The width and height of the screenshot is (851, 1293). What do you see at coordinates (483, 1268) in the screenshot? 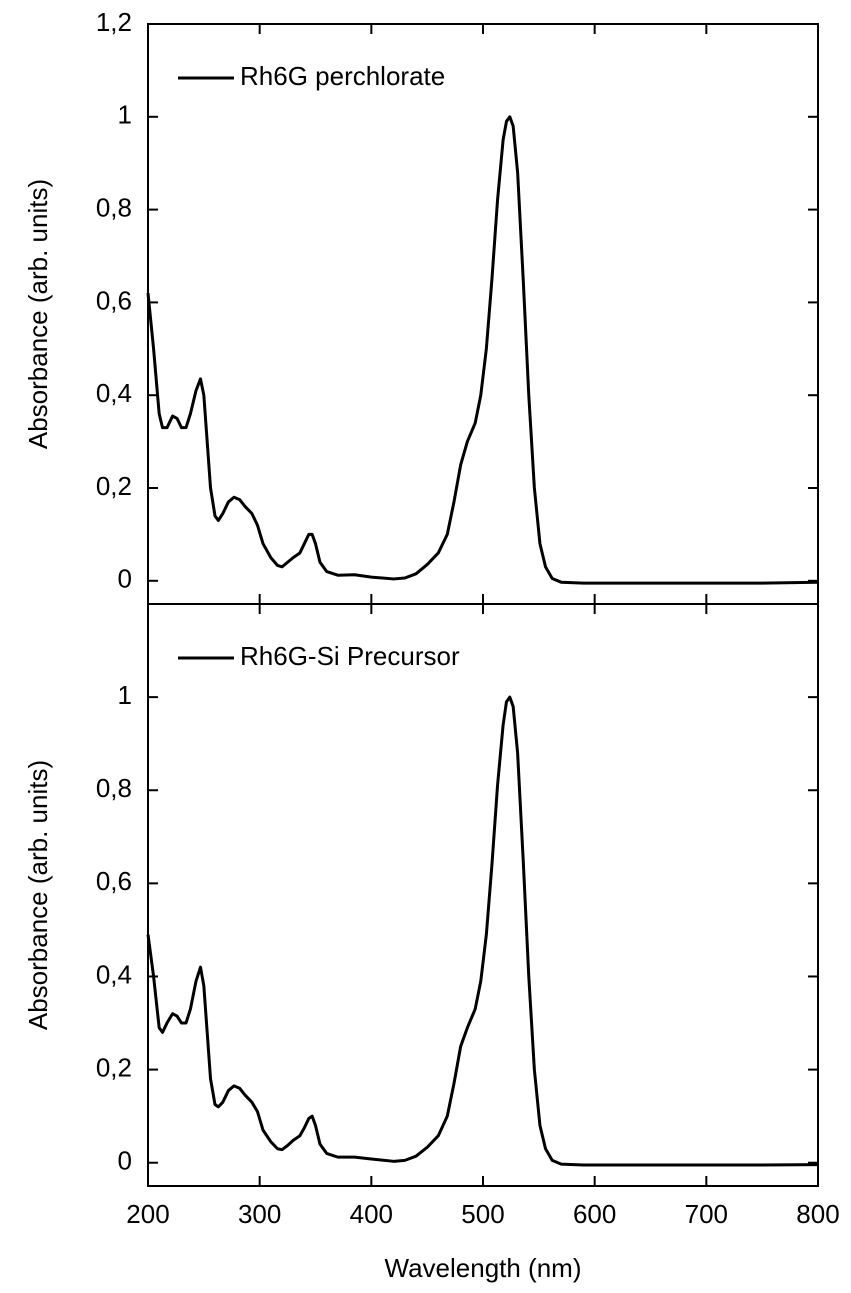
I see `x-axis-label: Wavelength (nm)` at bounding box center [483, 1268].